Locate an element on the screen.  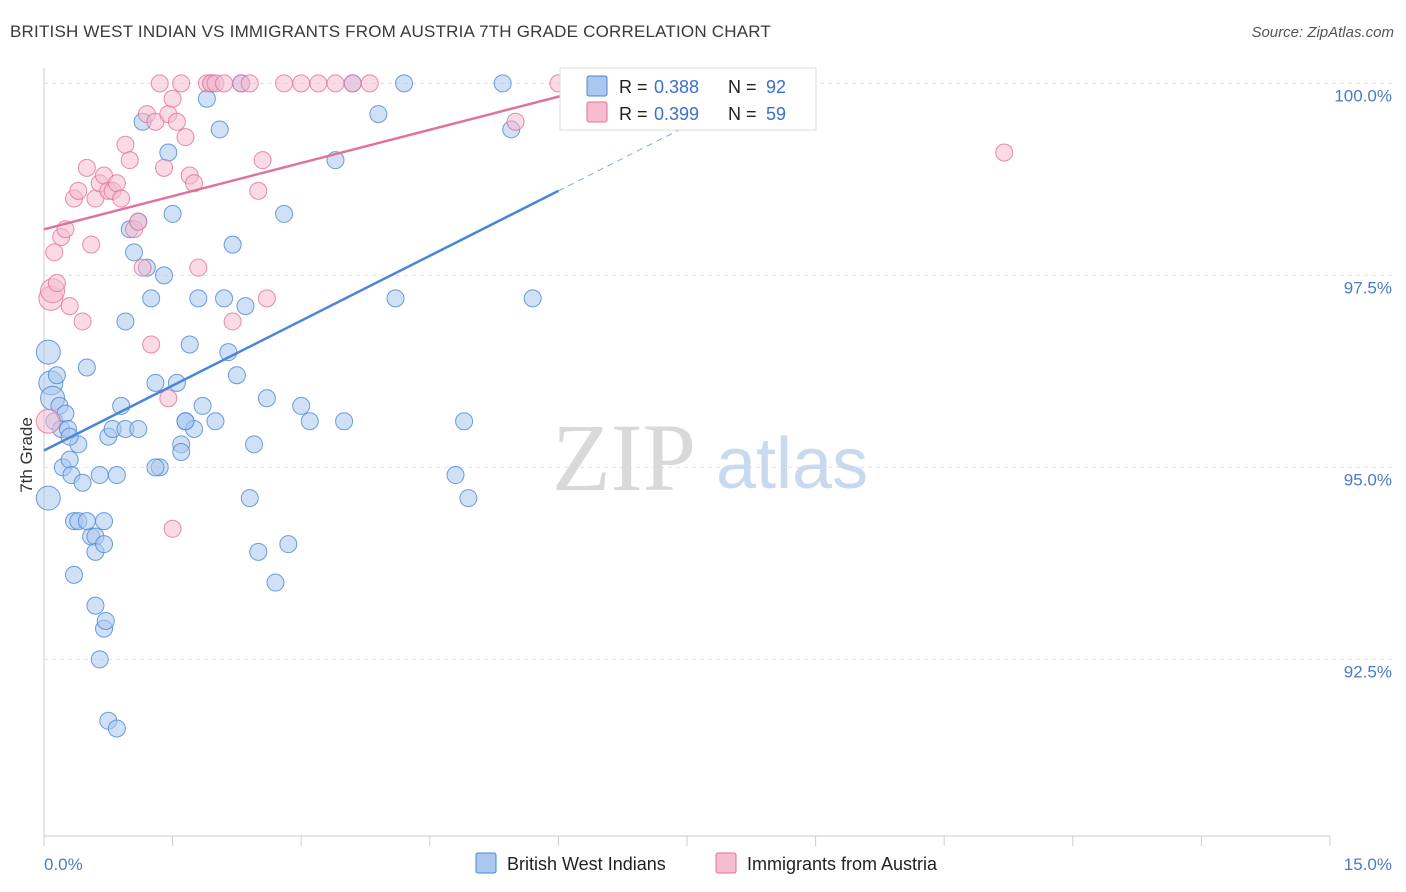
watermark: ZIP atlas is located at coordinates (710, 457).